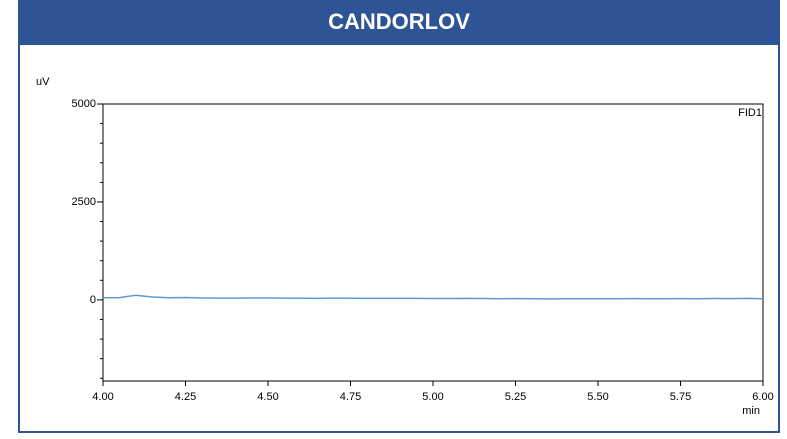  What do you see at coordinates (432, 397) in the screenshot?
I see `x-tick-label: 5.00` at bounding box center [432, 397].